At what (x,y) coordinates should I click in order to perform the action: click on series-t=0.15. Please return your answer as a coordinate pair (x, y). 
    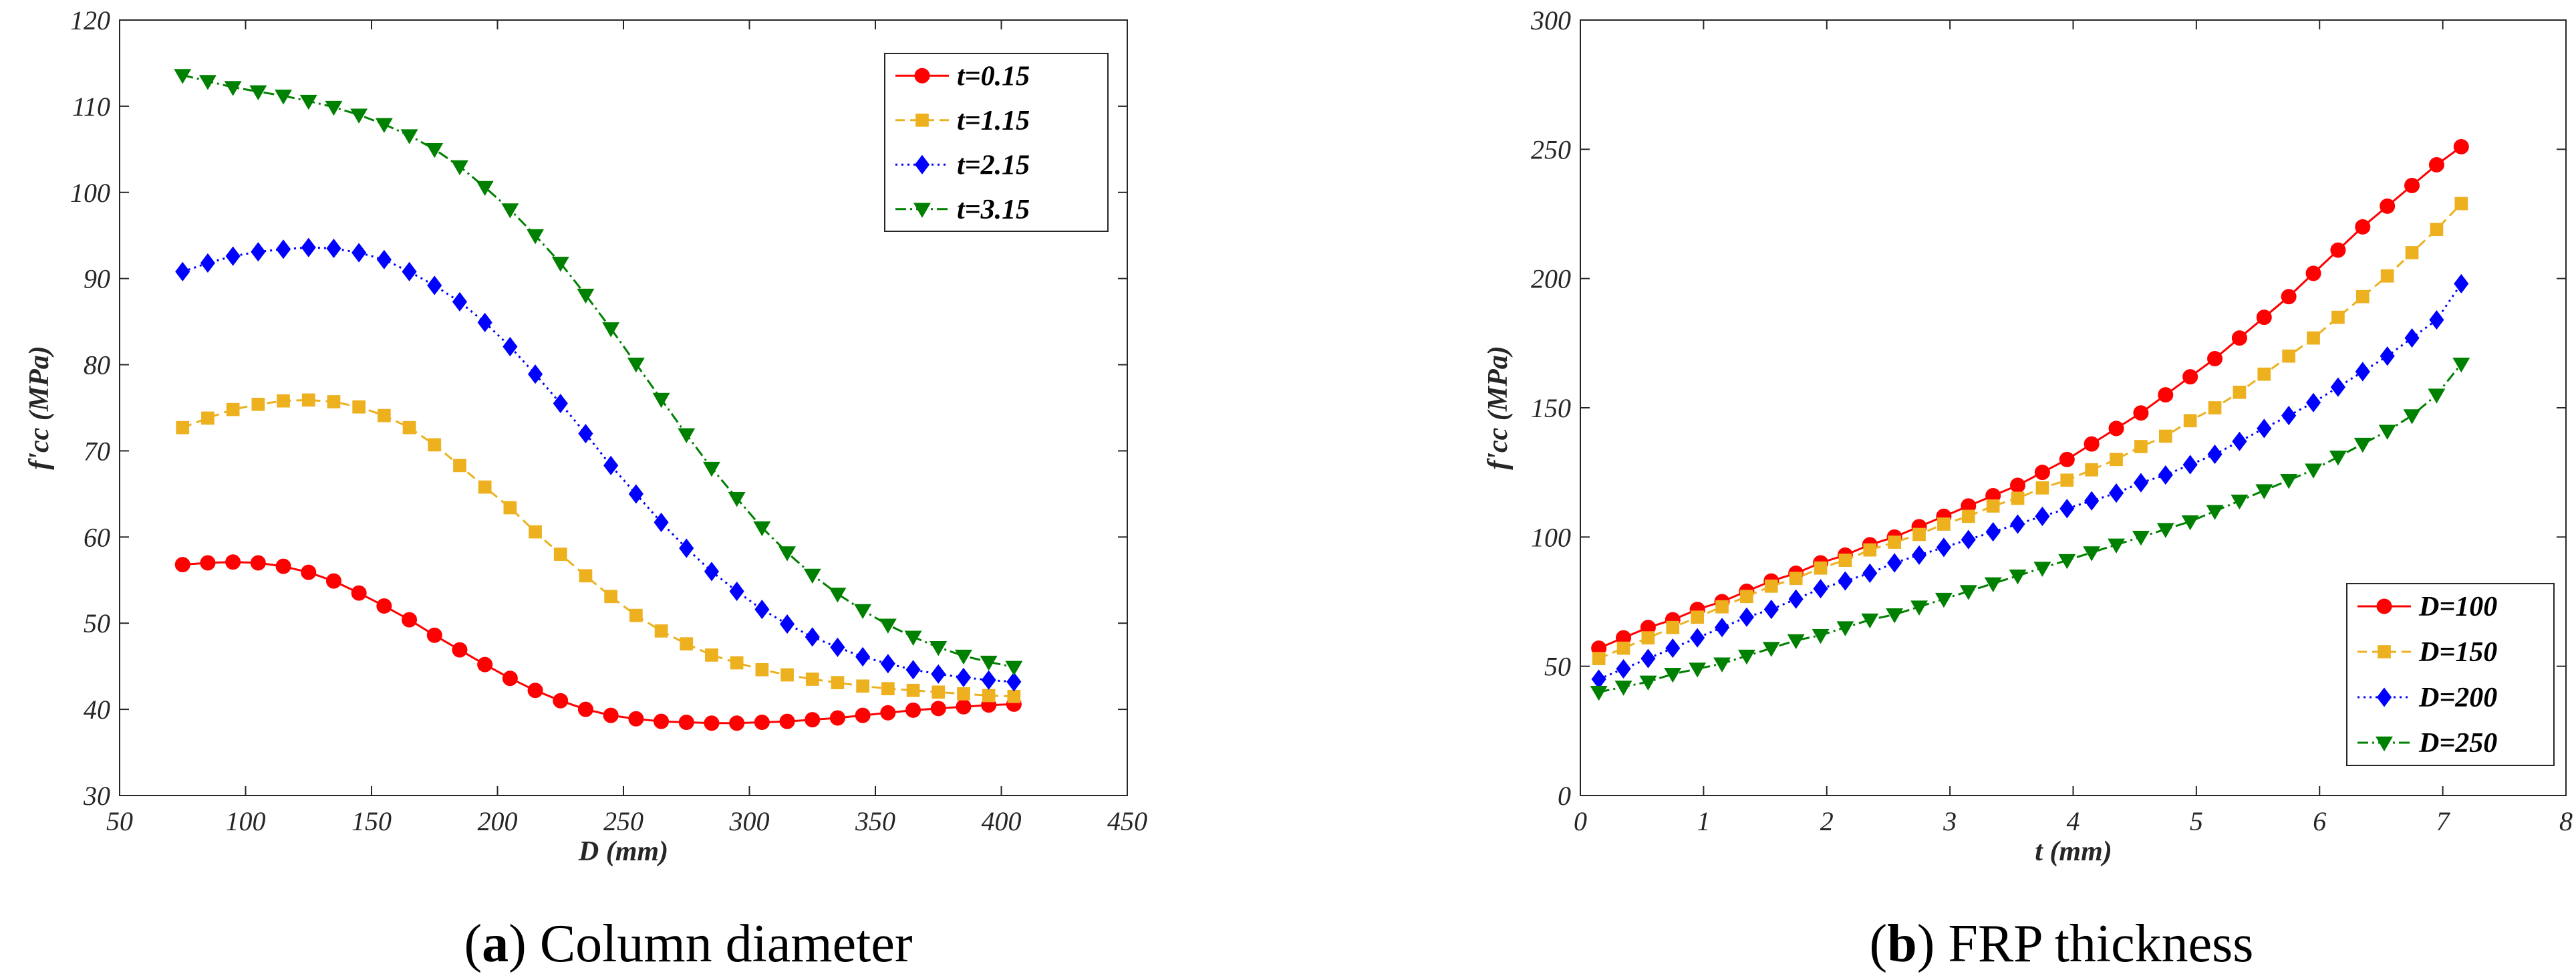
    Looking at the image, I should click on (598, 642).